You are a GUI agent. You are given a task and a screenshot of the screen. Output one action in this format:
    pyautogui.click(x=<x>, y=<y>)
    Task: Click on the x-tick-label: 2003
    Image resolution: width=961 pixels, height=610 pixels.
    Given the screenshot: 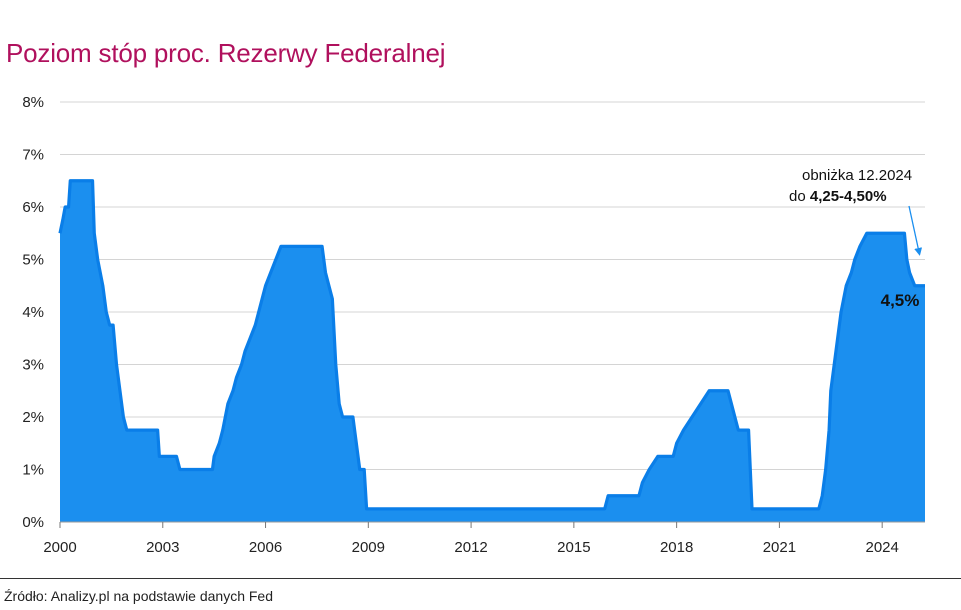 What is the action you would take?
    pyautogui.click(x=162, y=547)
    